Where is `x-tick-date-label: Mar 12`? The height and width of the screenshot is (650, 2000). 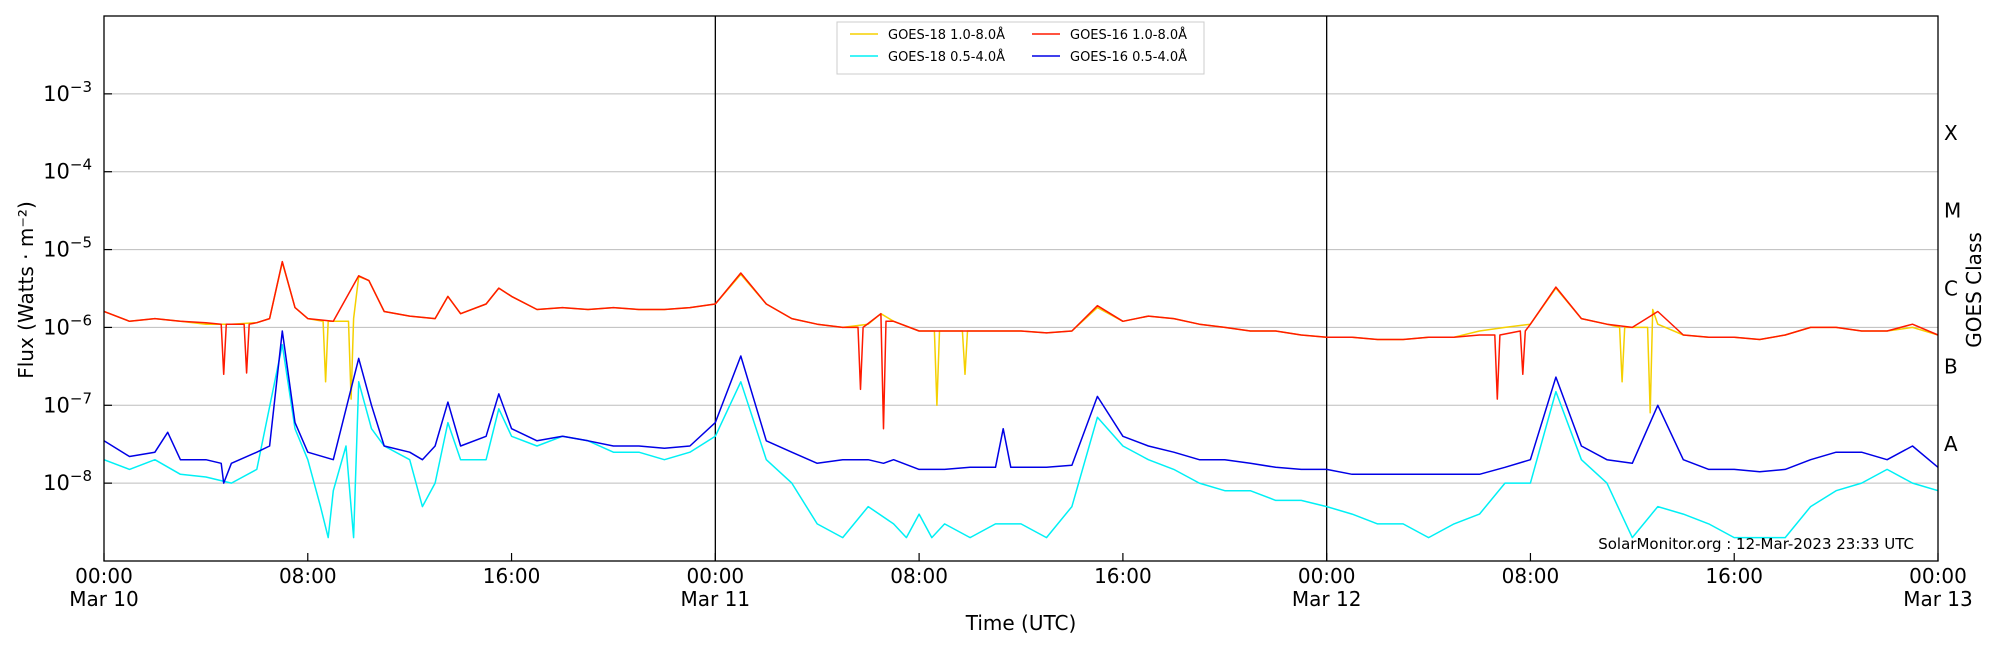
x-tick-date-label: Mar 12 is located at coordinates (1327, 599).